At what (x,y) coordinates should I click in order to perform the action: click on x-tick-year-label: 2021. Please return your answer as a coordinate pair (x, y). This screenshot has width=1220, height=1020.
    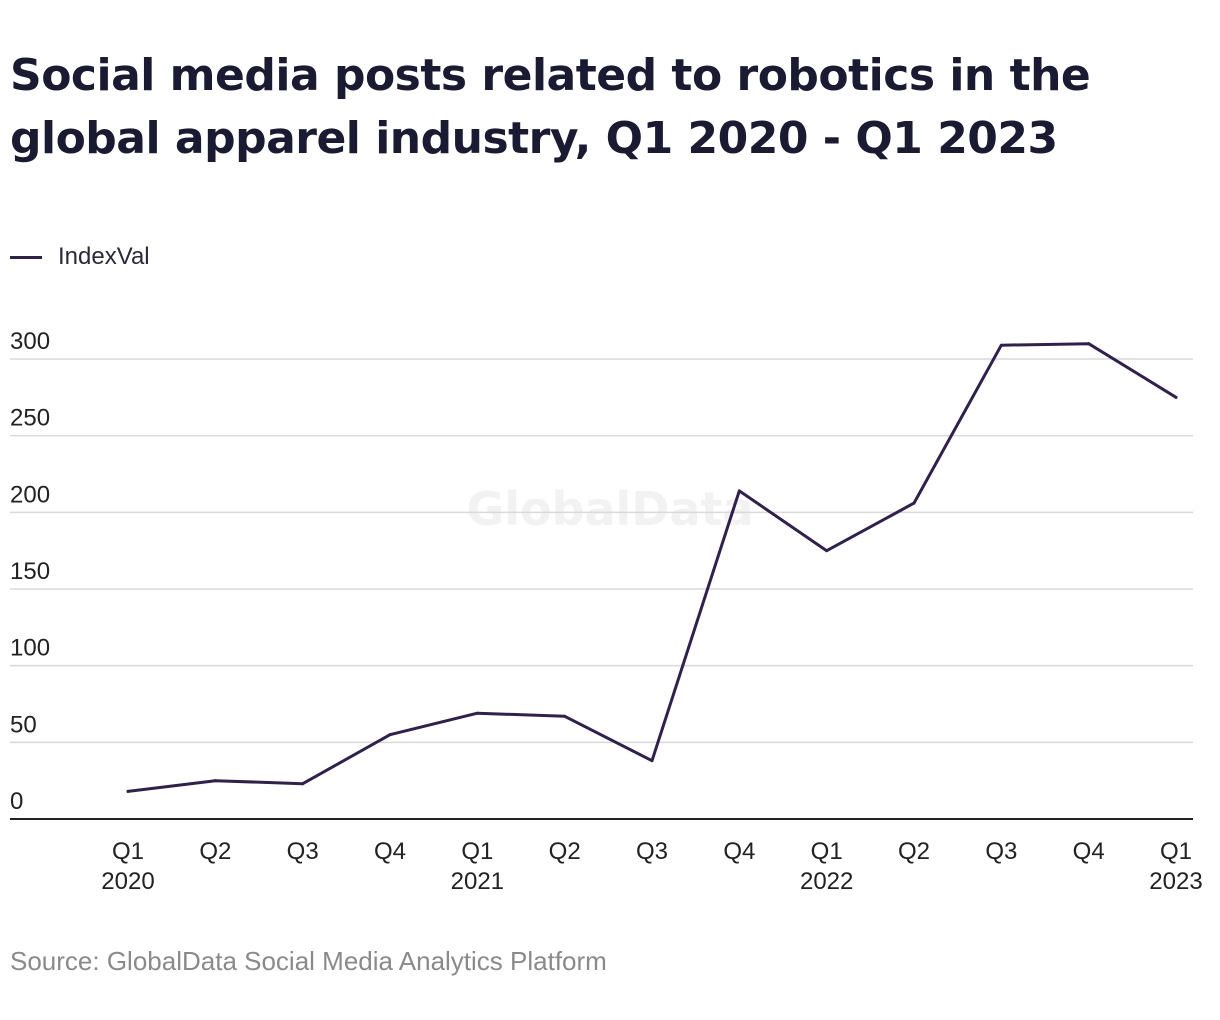
    Looking at the image, I should click on (477, 881).